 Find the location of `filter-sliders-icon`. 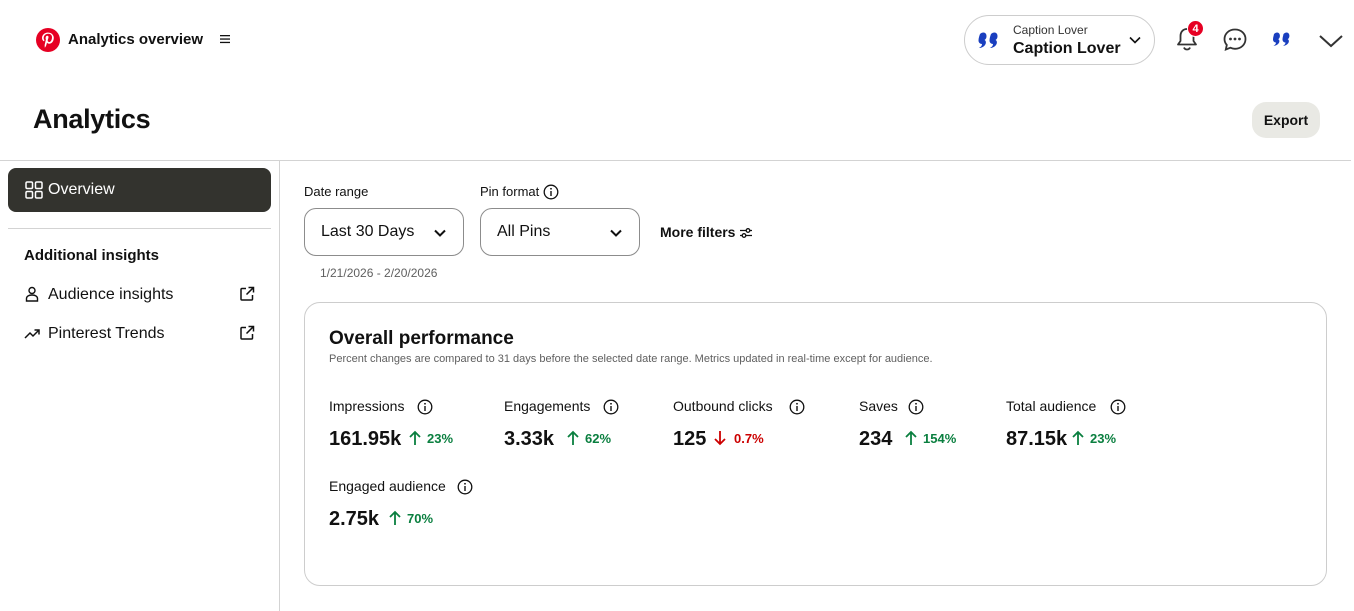

filter-sliders-icon is located at coordinates (746, 233).